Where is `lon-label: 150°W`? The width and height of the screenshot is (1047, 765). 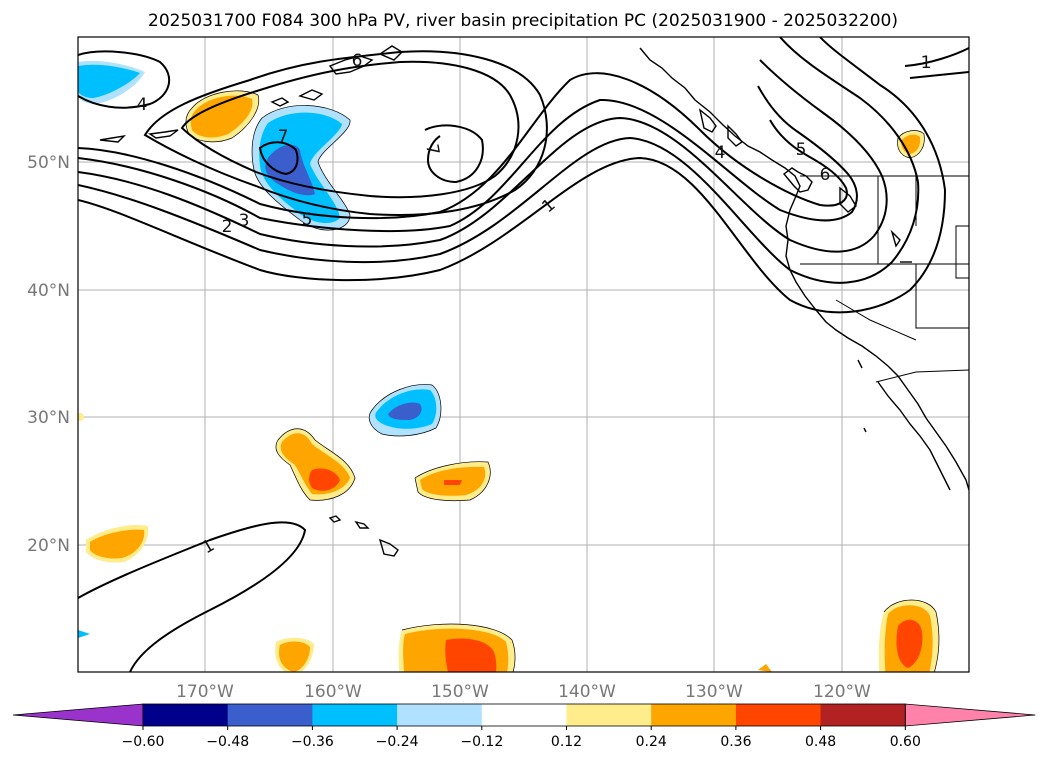
lon-label: 150°W is located at coordinates (460, 692).